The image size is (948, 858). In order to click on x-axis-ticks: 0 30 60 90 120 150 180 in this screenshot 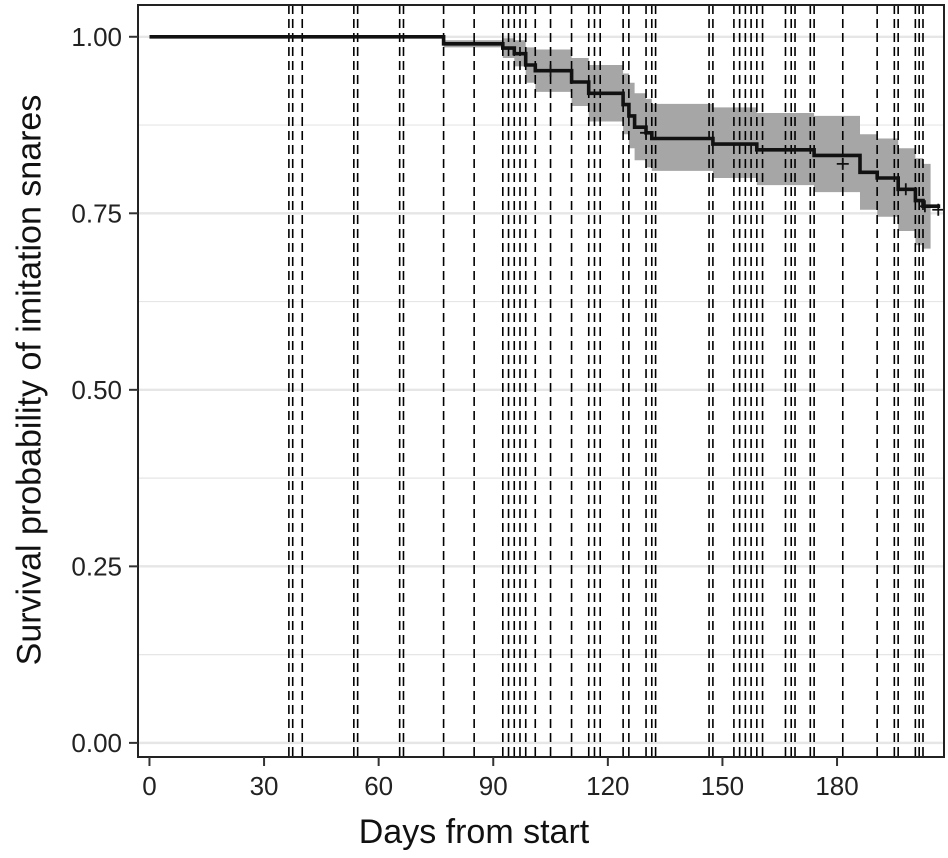, I will do `click(500, 779)`.